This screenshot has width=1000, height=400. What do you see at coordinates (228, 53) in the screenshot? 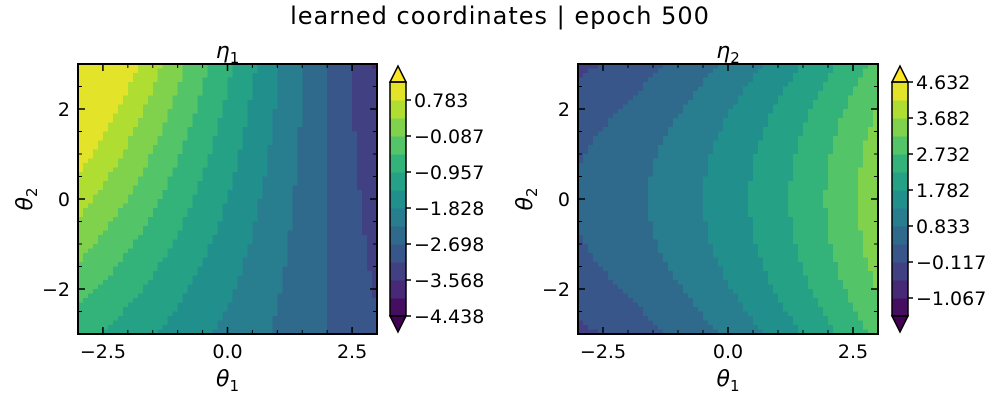
I see `panel-title: η1` at bounding box center [228, 53].